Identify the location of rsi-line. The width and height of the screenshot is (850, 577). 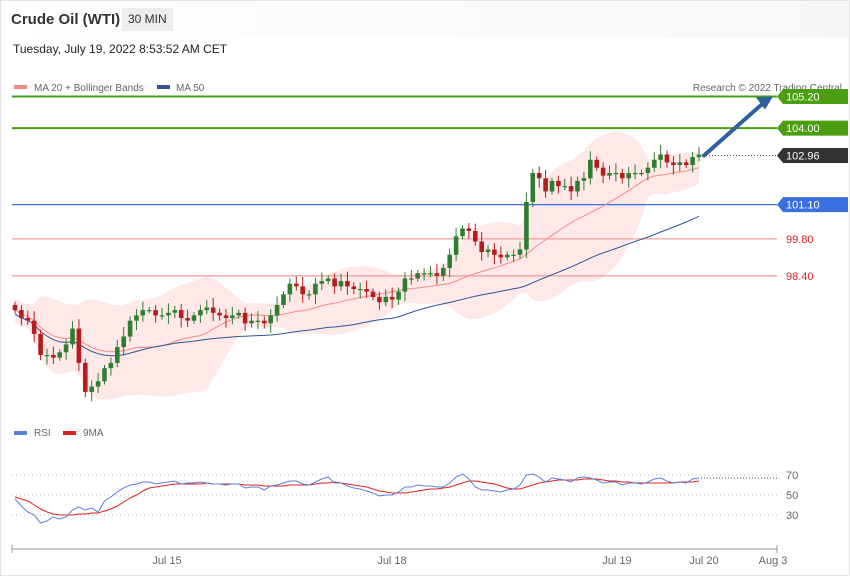
(357, 498).